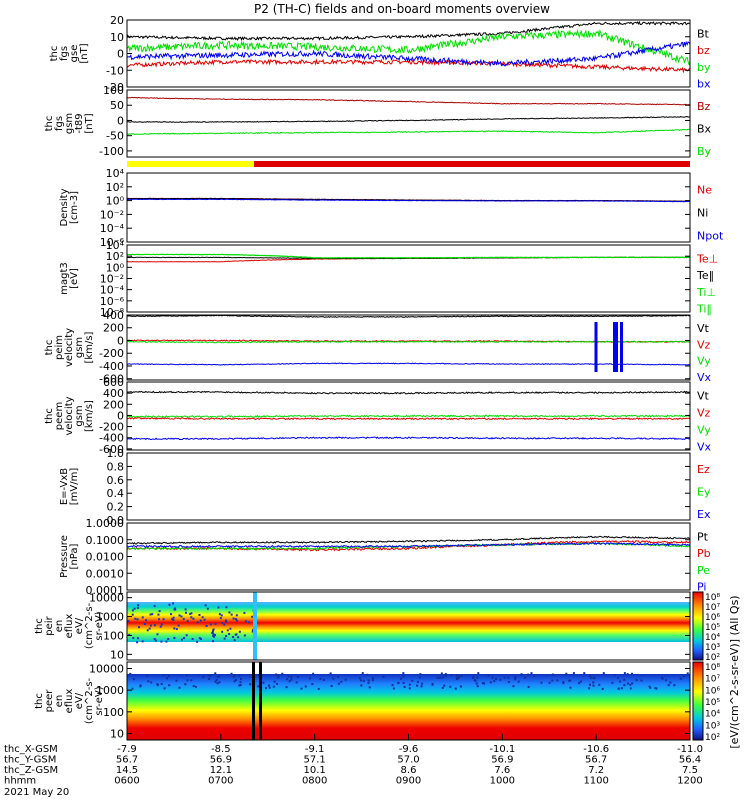 The image size is (750, 800). What do you see at coordinates (221, 760) in the screenshot?
I see `xaxis-value: 56.9` at bounding box center [221, 760].